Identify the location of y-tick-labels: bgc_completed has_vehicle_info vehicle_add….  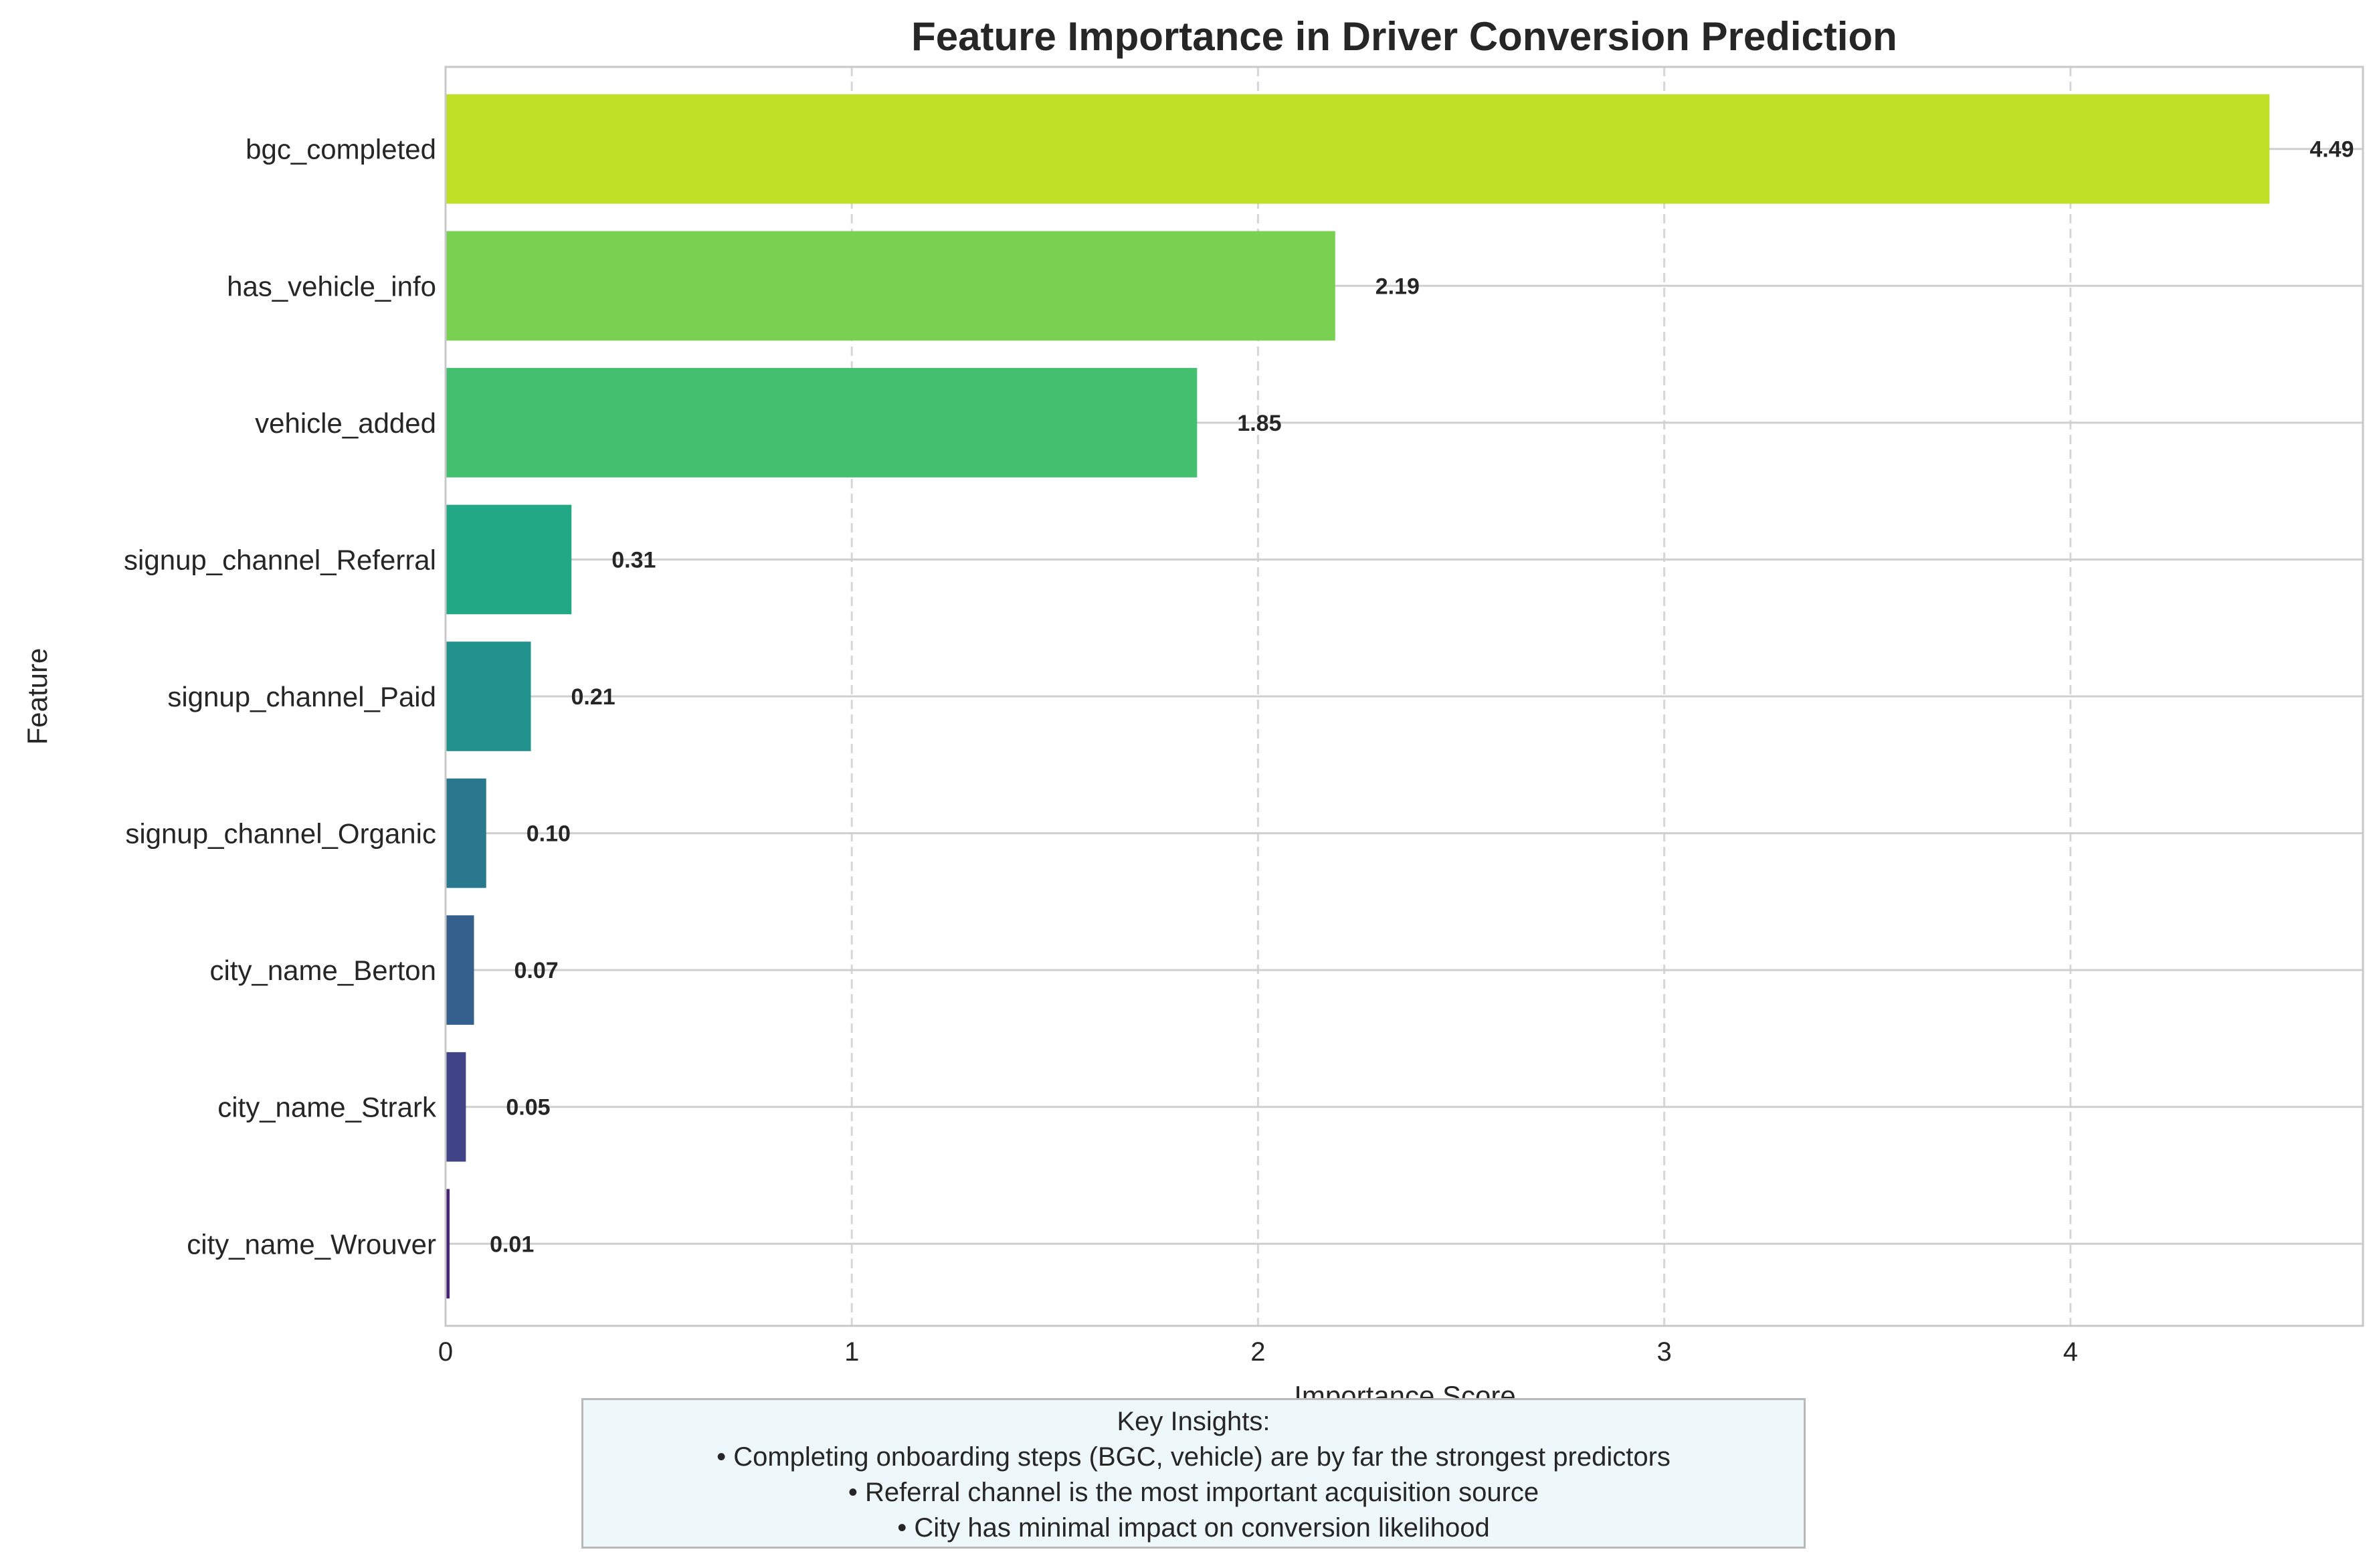
(280, 697).